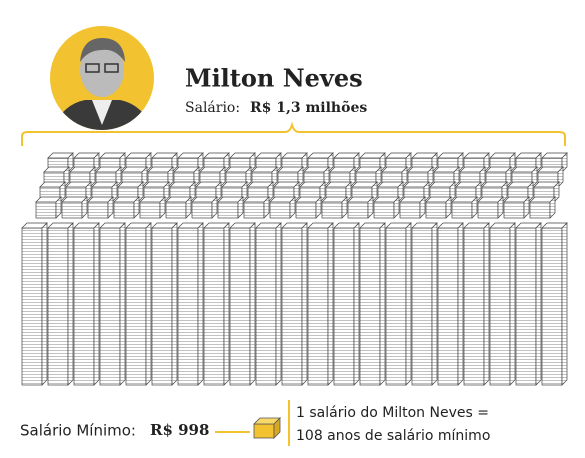  I want to click on bracket, so click(293, 133).